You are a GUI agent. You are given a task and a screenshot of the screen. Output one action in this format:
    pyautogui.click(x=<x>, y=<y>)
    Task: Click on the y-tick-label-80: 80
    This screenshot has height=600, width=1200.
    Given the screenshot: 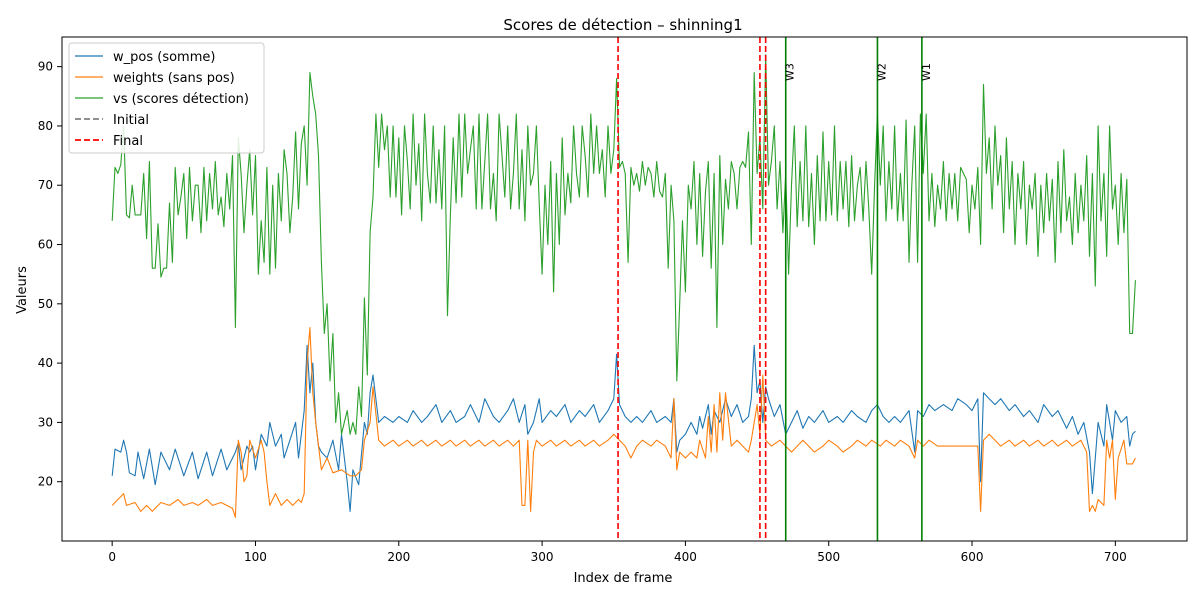 What is the action you would take?
    pyautogui.click(x=45, y=126)
    